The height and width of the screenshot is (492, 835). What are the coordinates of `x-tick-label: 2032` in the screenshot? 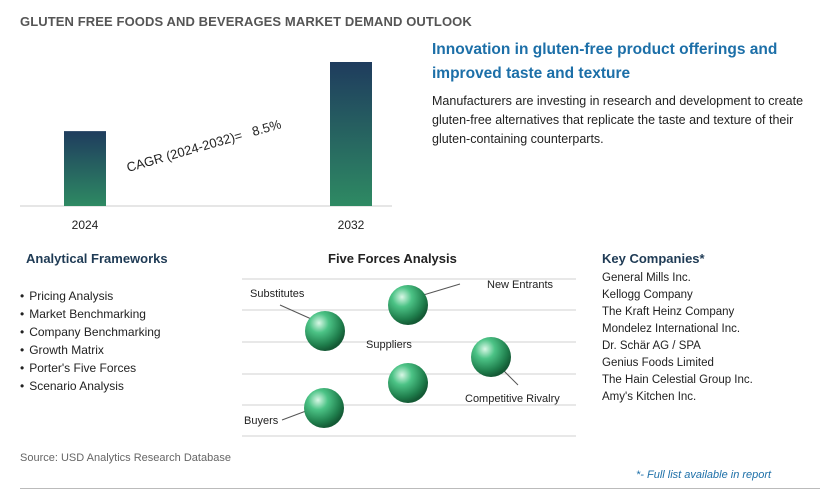 It's located at (351, 225).